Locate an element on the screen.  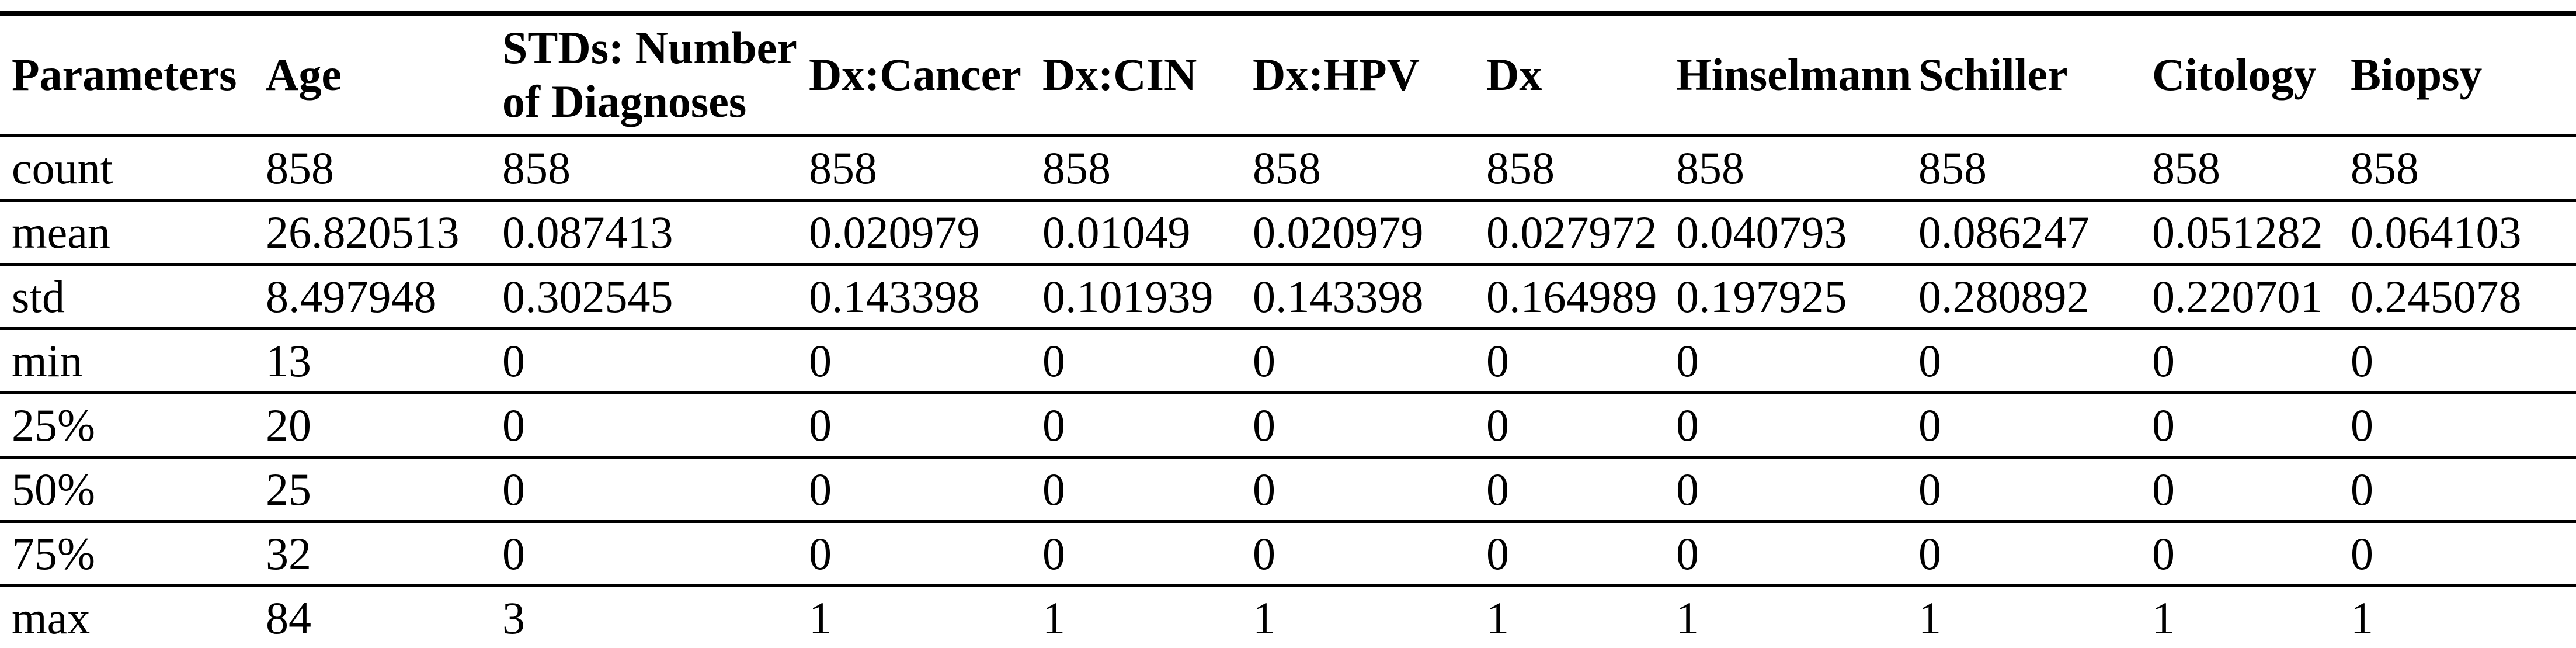
table-cell: 0.027972 is located at coordinates (1581, 232).